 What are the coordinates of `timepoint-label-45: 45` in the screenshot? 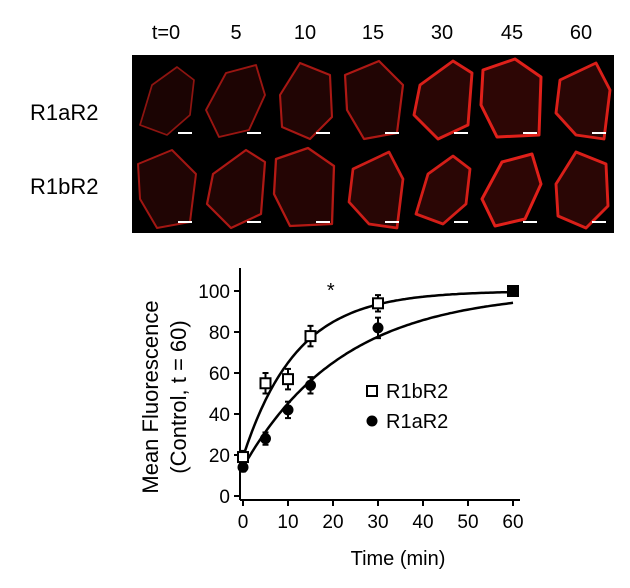 It's located at (512, 33).